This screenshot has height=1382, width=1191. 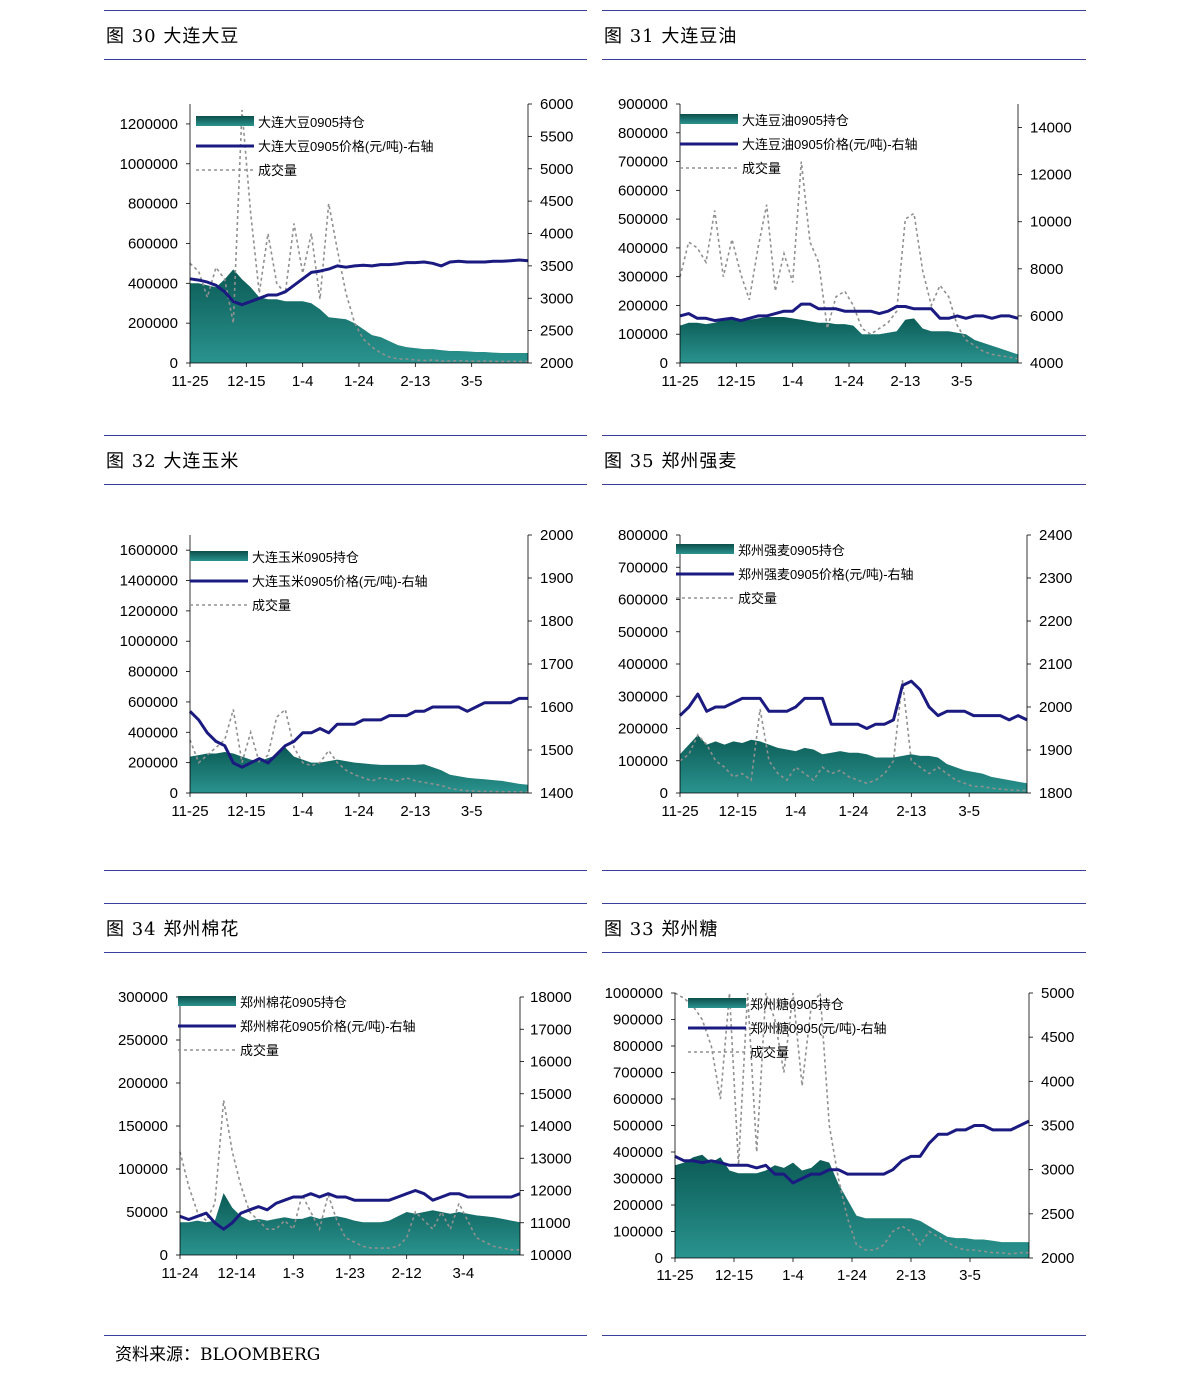 What do you see at coordinates (793, 381) in the screenshot?
I see `x-tick-label: 1-4` at bounding box center [793, 381].